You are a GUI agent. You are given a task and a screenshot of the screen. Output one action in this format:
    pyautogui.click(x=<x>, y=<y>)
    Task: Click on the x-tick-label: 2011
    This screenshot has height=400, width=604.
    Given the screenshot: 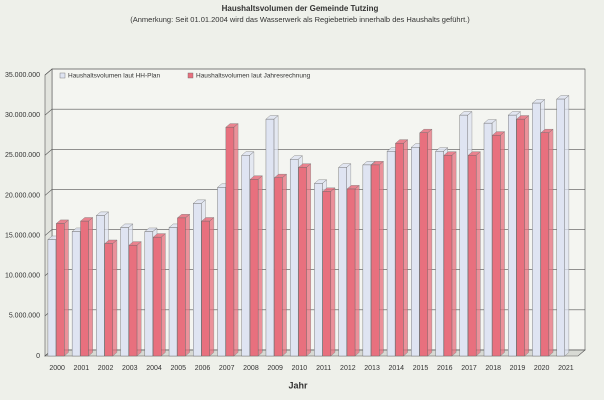 What is the action you would take?
    pyautogui.click(x=323, y=368)
    